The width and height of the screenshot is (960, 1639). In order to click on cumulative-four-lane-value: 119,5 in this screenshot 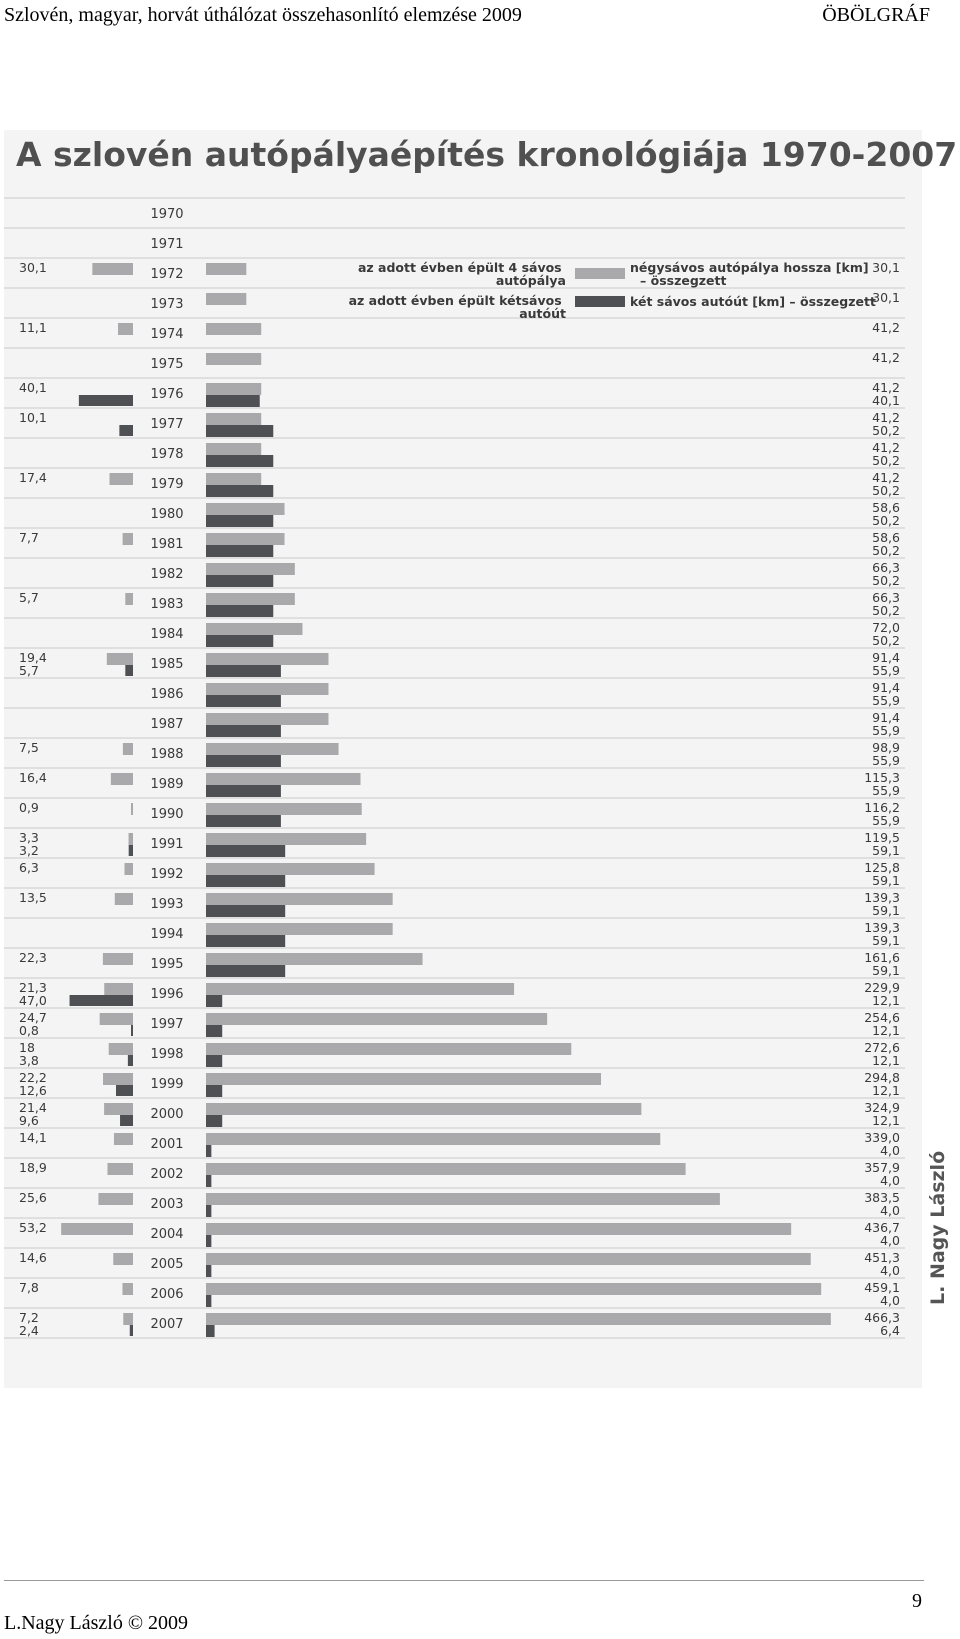, I will do `click(882, 837)`.